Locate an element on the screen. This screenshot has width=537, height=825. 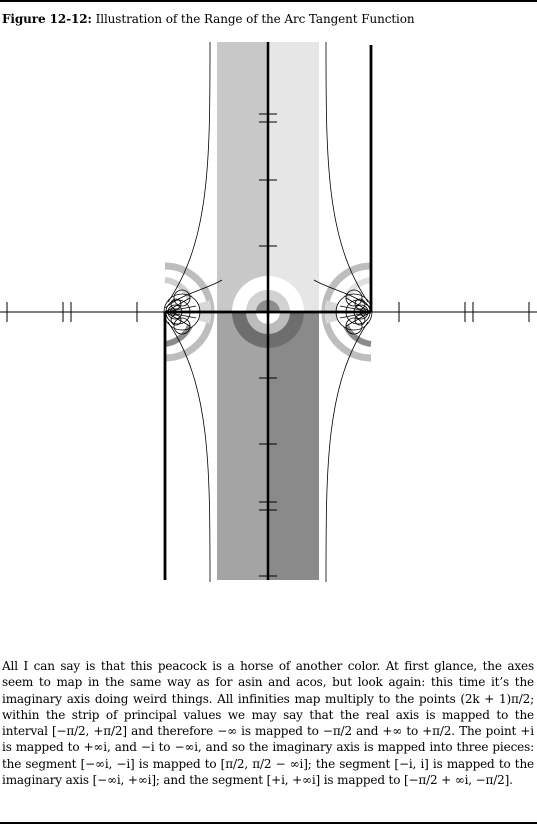
figure-label: Figure 12-12: is located at coordinates (47, 19).